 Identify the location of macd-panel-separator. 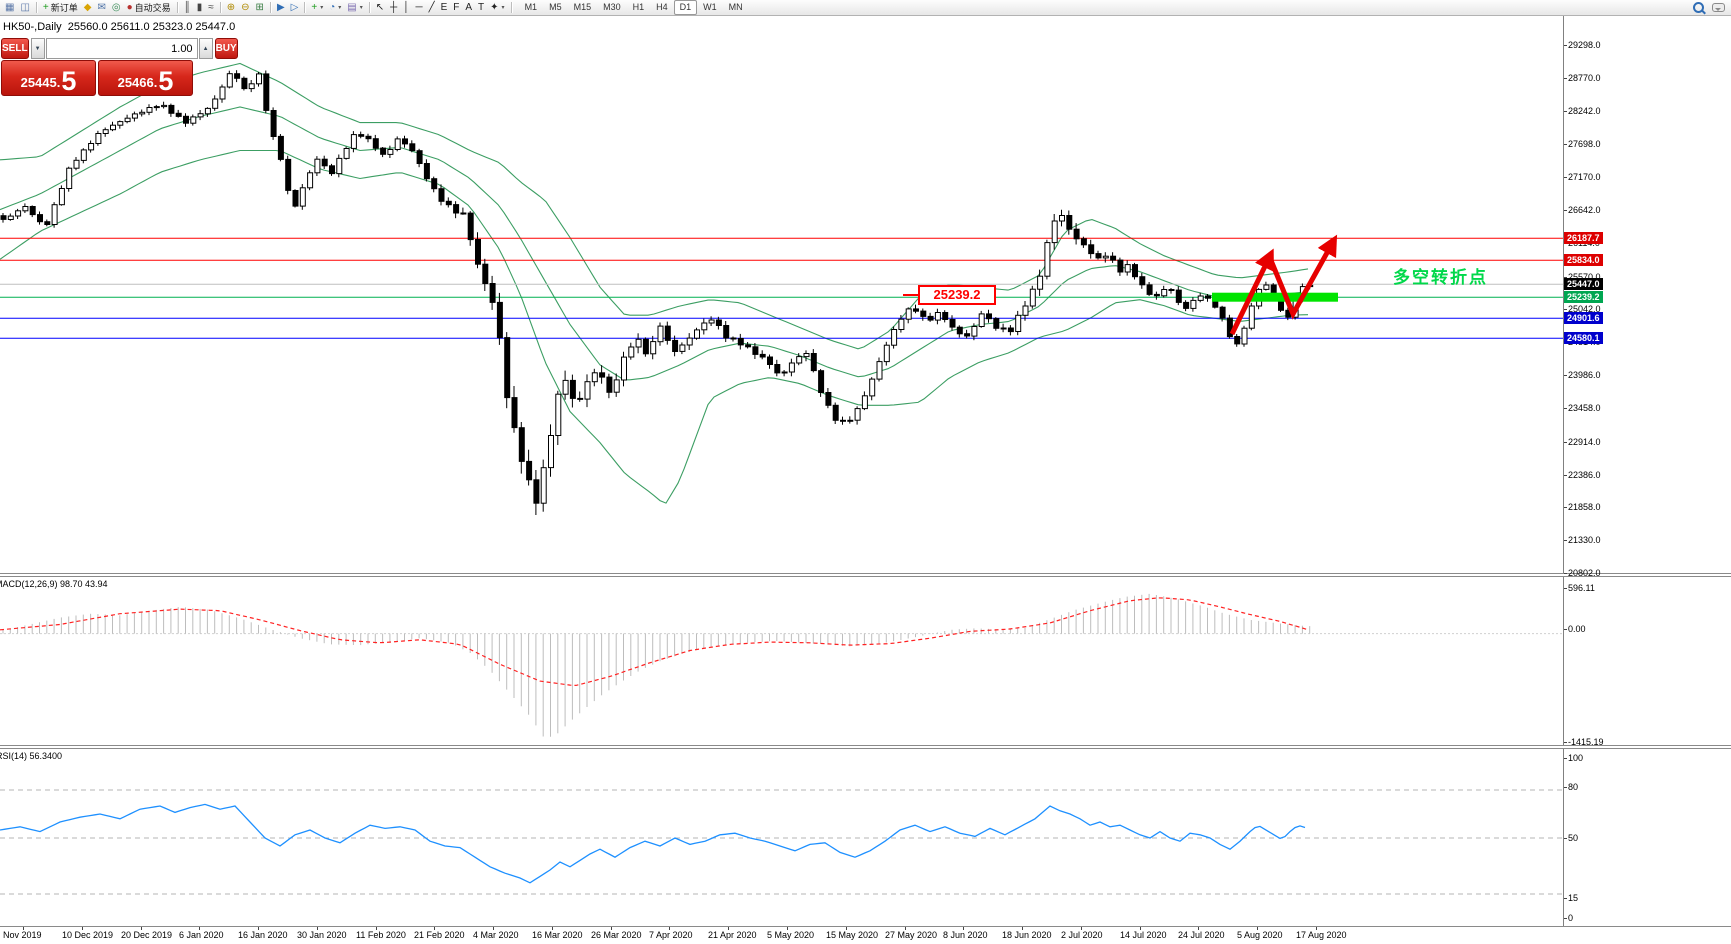
(865, 575).